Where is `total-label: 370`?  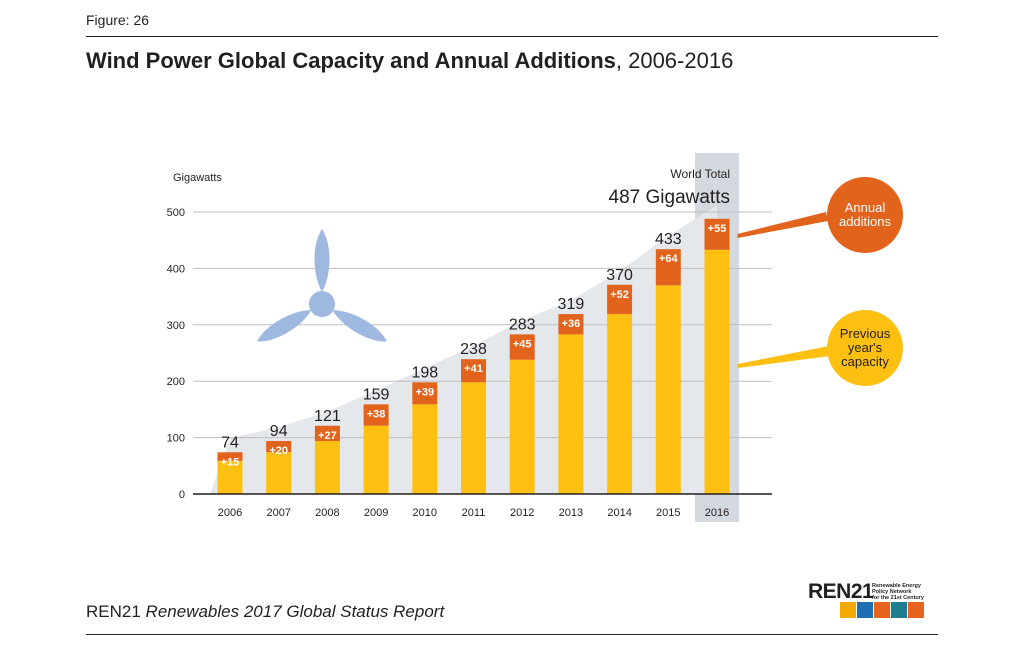 total-label: 370 is located at coordinates (619, 275).